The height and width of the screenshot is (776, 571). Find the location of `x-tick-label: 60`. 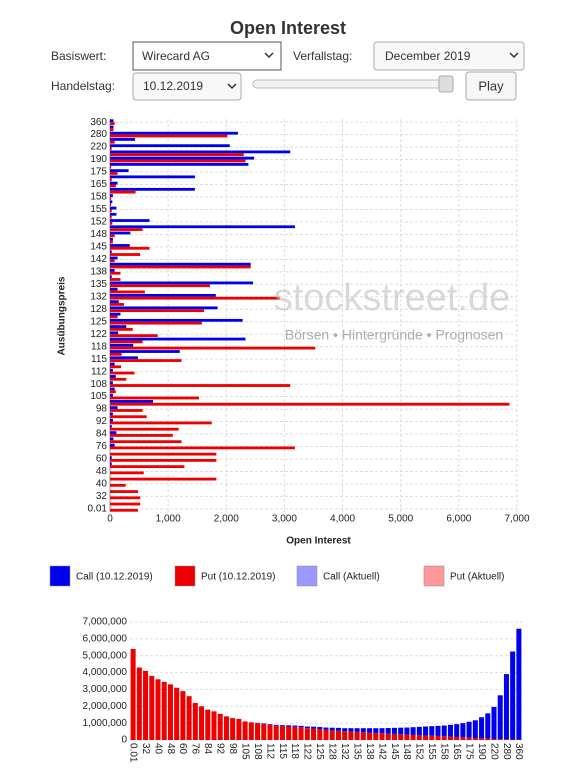

x-tick-label: 60 is located at coordinates (182, 749).